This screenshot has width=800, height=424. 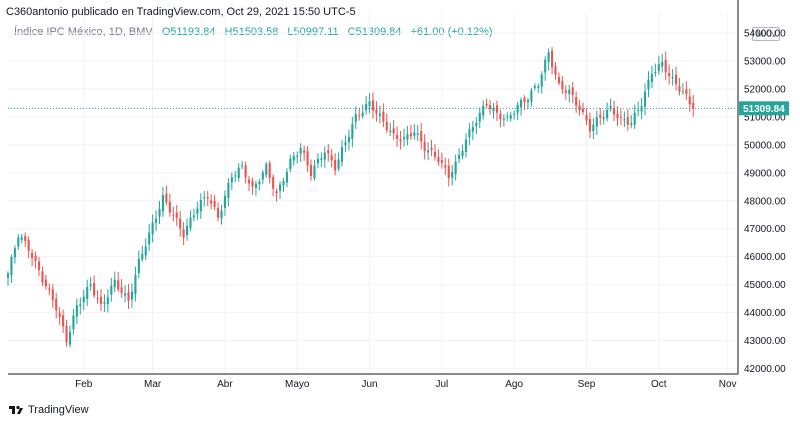 What do you see at coordinates (765, 257) in the screenshot?
I see `y-tick-label: 46000.00` at bounding box center [765, 257].